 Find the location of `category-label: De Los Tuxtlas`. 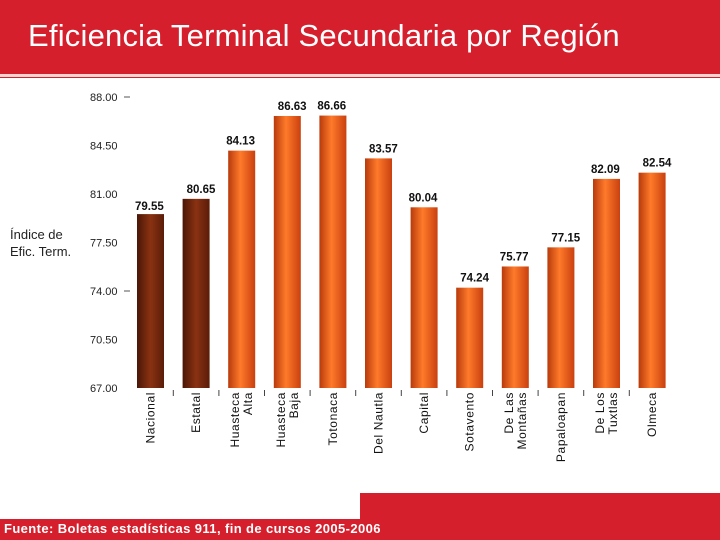

category-label: De Los Tuxtlas is located at coordinates (606, 413).